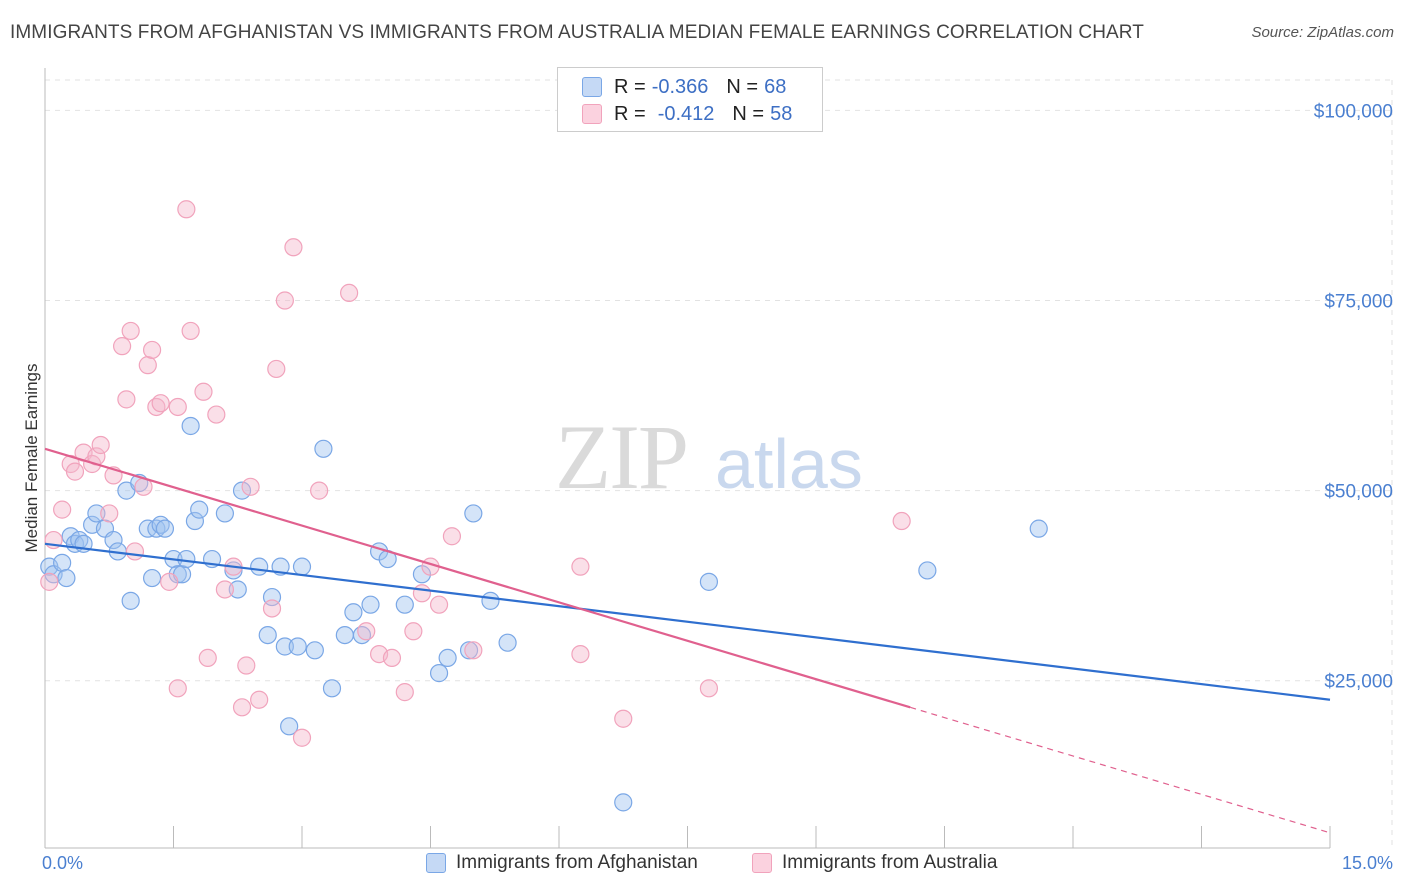  Describe the element at coordinates (621, 457) in the screenshot. I see `watermark-zip: ZIP` at that location.